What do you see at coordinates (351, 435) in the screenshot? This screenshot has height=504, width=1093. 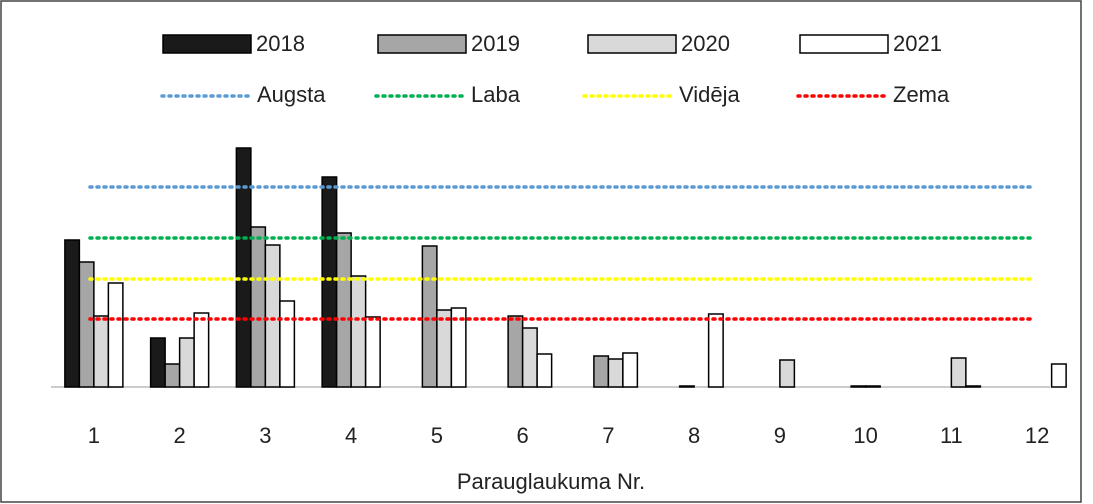 I see `x-tick-label: 4` at bounding box center [351, 435].